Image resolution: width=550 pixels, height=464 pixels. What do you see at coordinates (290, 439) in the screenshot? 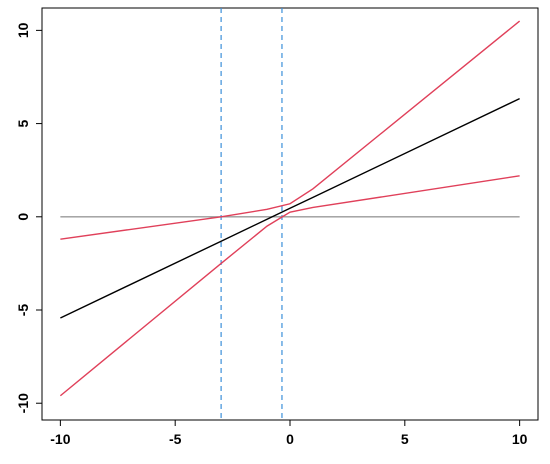
I see `x-tick-label: 0` at bounding box center [290, 439].